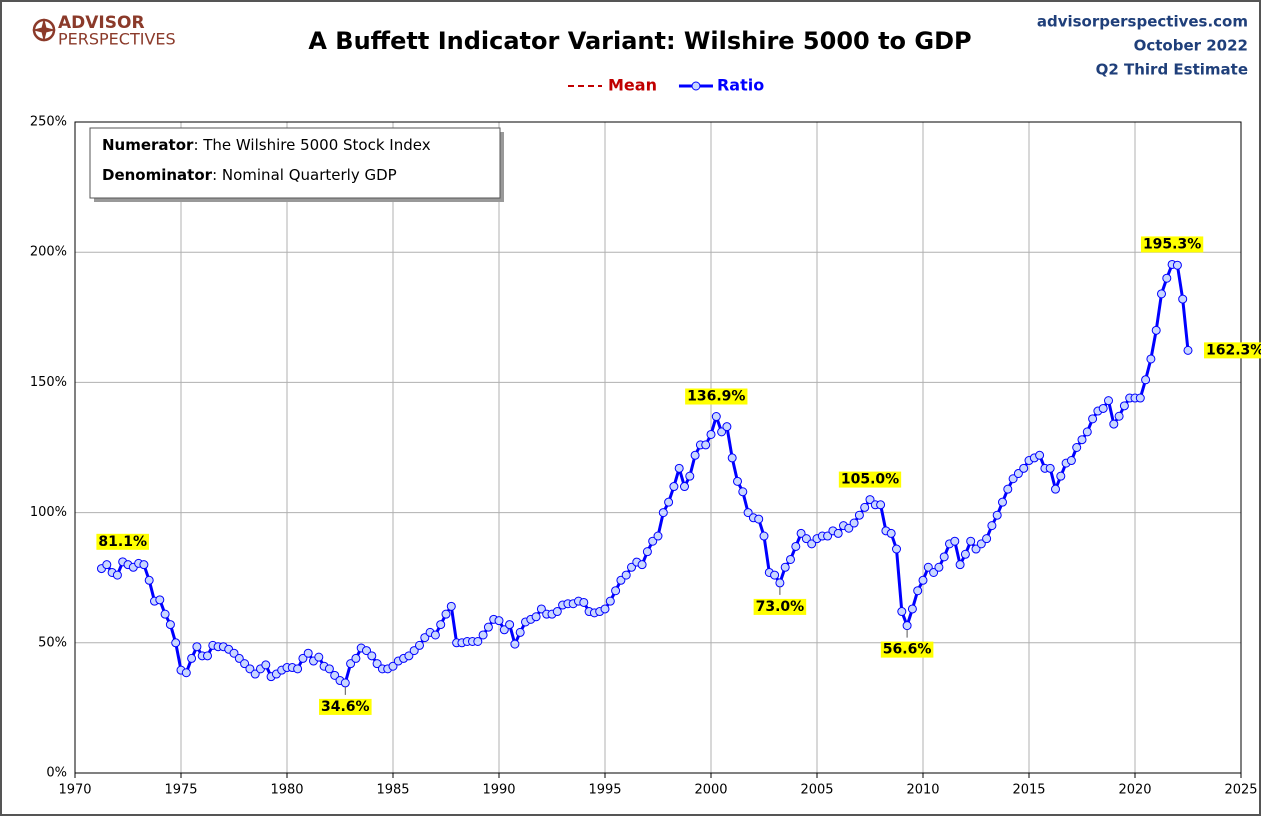 The height and width of the screenshot is (816, 1261). Describe the element at coordinates (44, 30) in the screenshot. I see `logo-compass` at that location.